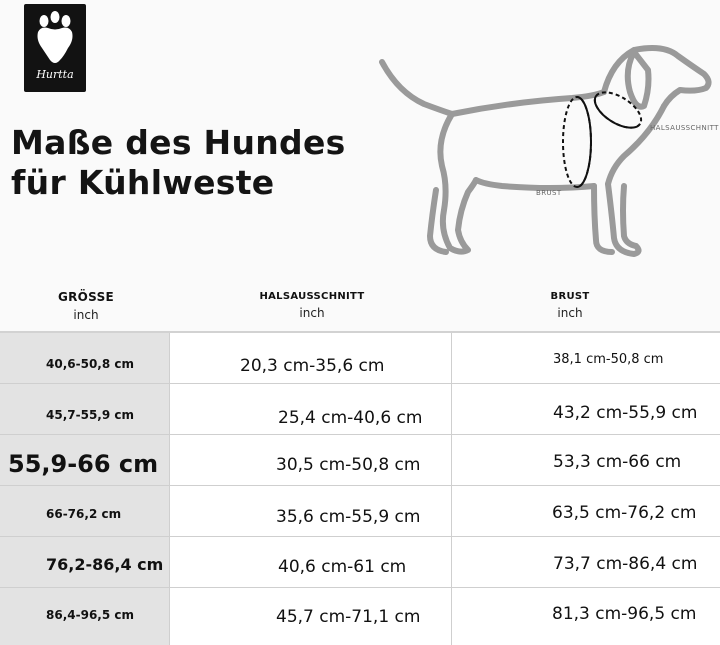  What do you see at coordinates (617, 462) in the screenshot?
I see `chest-cell: 53,3 cm-66 cm` at bounding box center [617, 462].